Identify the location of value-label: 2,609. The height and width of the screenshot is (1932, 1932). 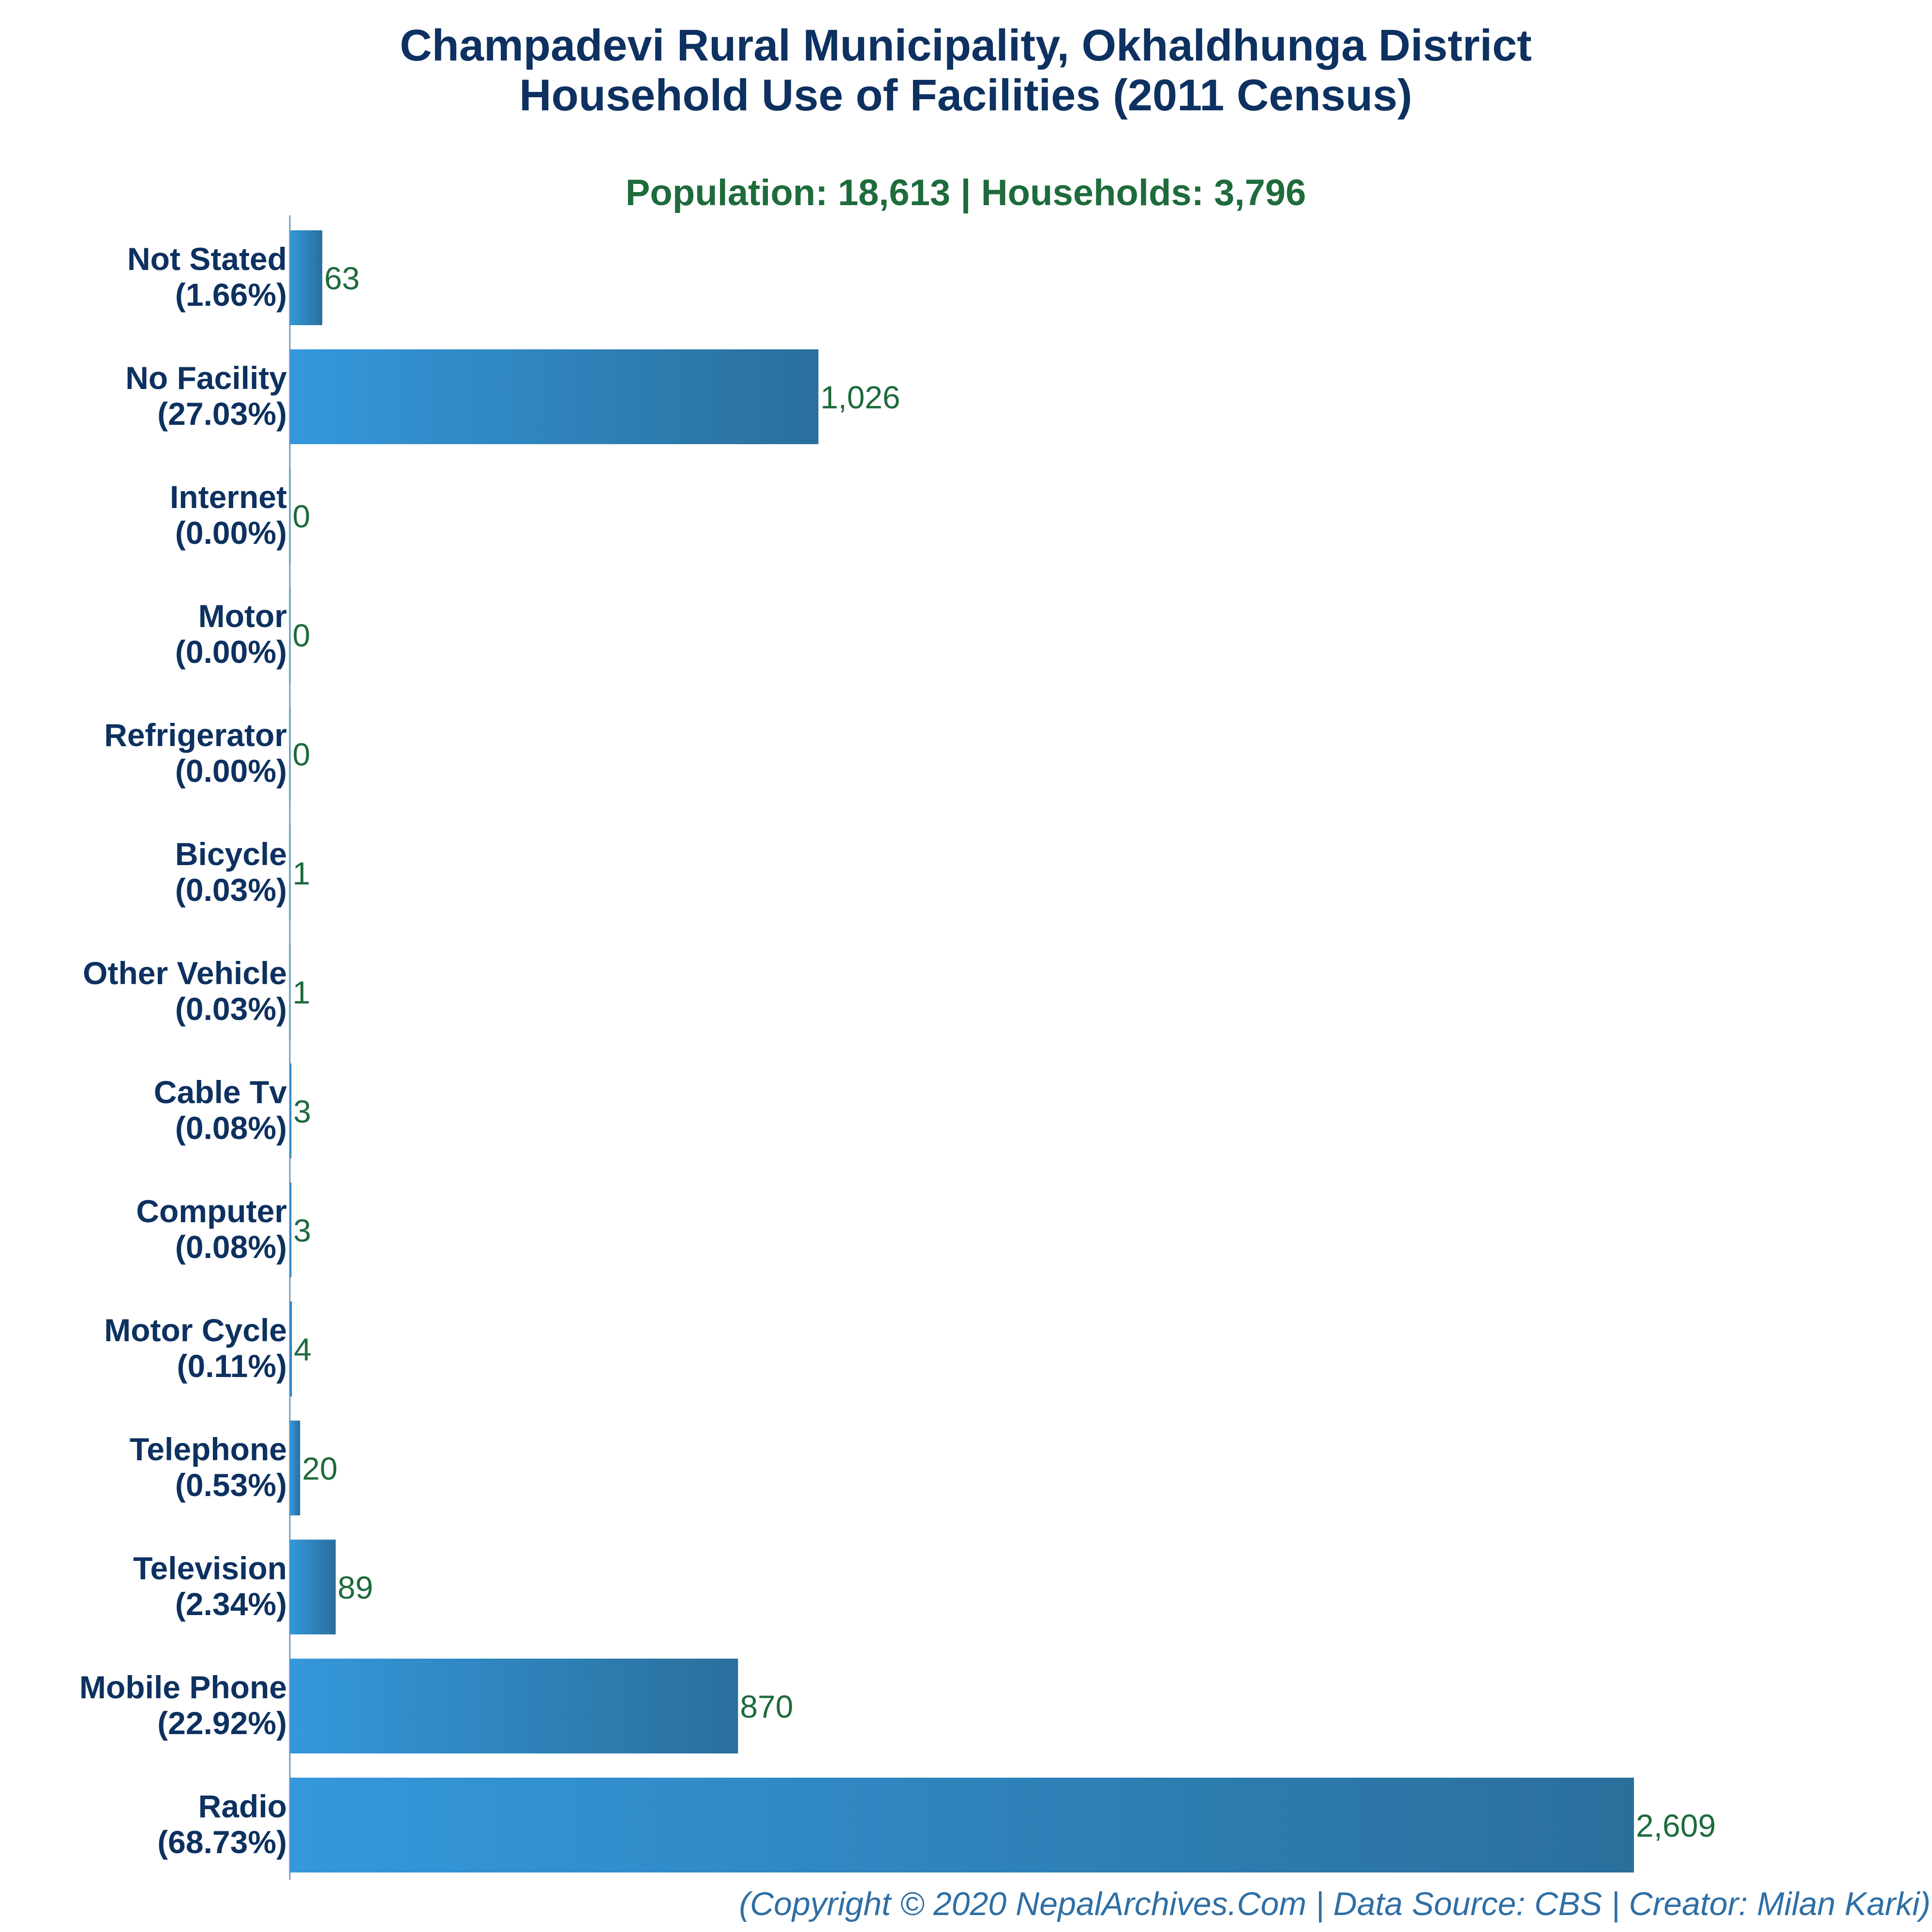
(1676, 1825).